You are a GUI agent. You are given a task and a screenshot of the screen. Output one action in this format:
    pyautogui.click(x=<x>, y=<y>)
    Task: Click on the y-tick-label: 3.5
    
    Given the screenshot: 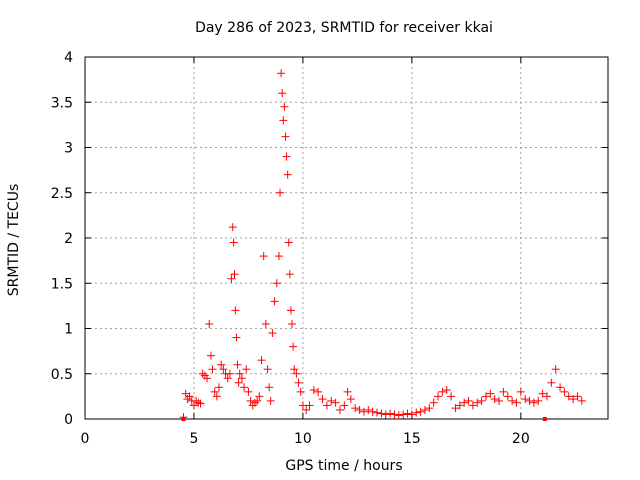 What is the action you would take?
    pyautogui.click(x=62, y=103)
    